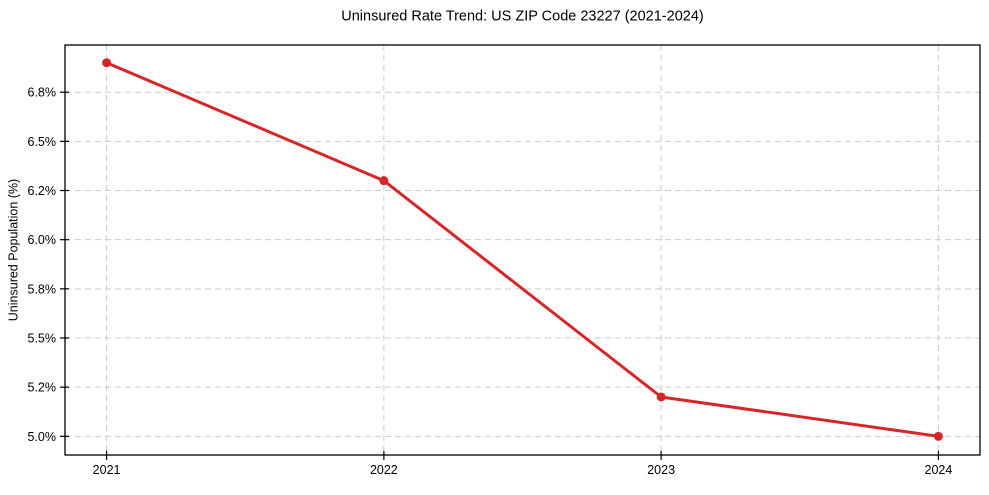 The width and height of the screenshot is (989, 495). Describe the element at coordinates (661, 470) in the screenshot. I see `x-tick-label: 2023` at that location.